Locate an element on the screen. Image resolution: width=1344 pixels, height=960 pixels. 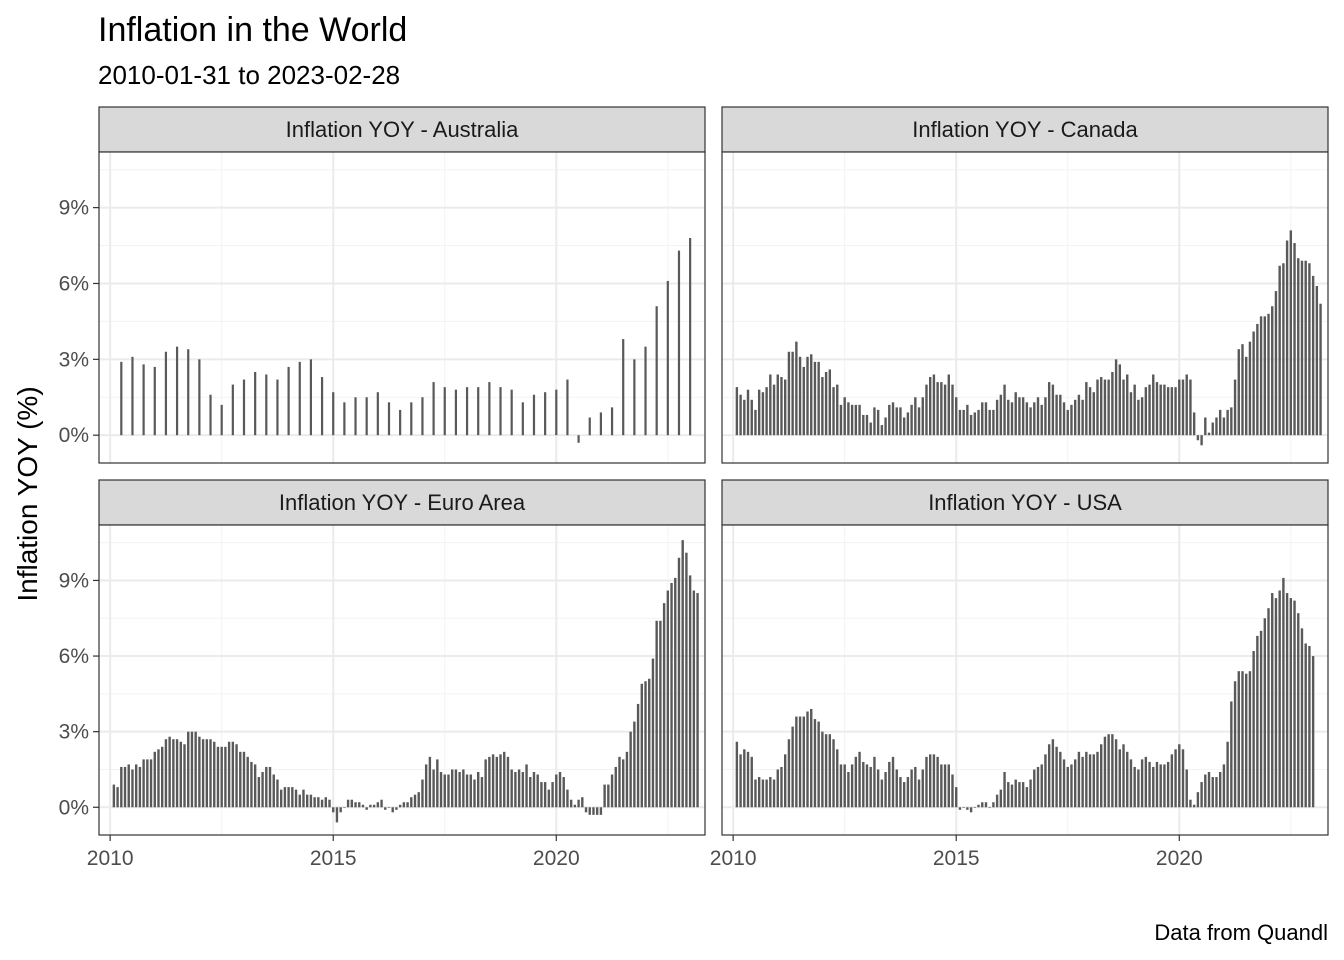
facet-strip is located at coordinates (1025, 502).